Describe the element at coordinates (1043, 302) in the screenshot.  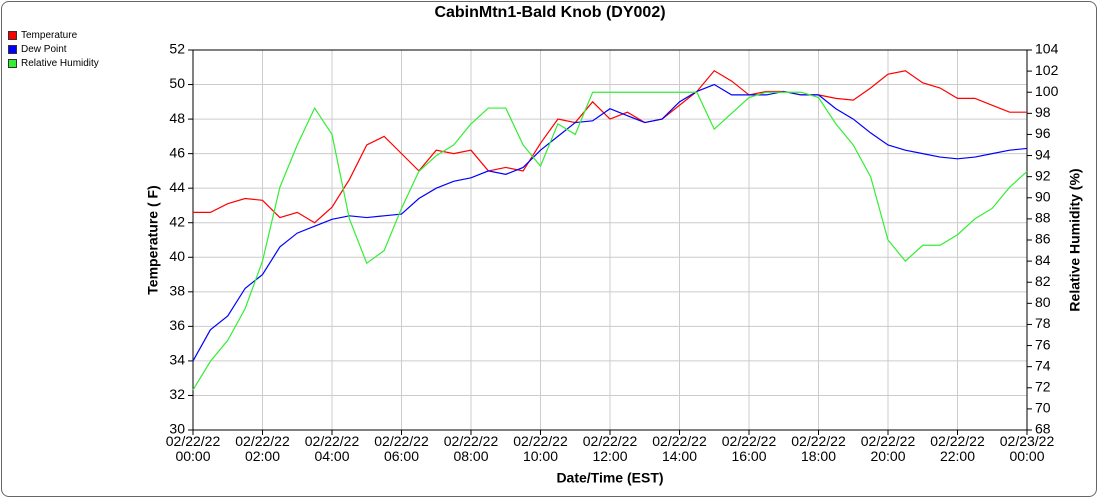
I see `y2-tick-label: 80` at that location.